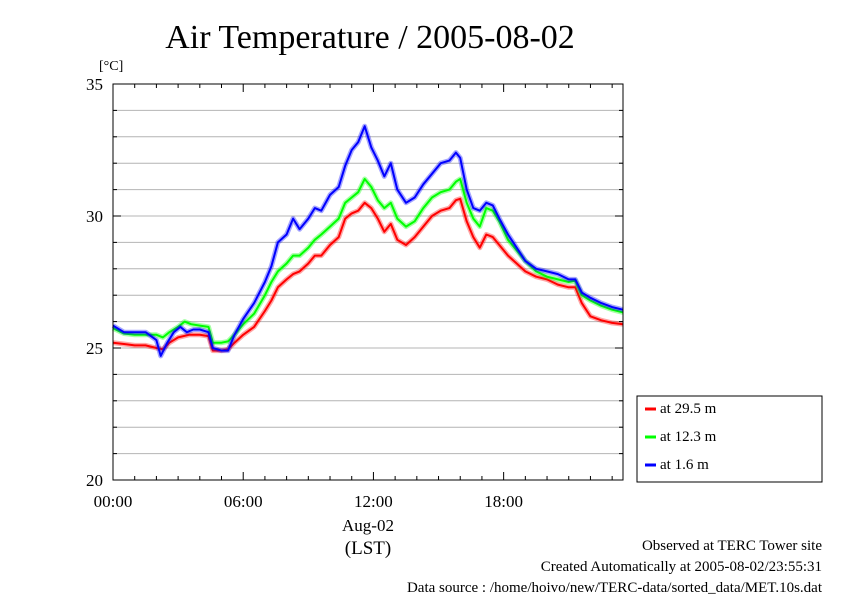 Image resolution: width=842 pixels, height=600 pixels. I want to click on chart-title: Air Temperature / 2005-08-02, so click(370, 37).